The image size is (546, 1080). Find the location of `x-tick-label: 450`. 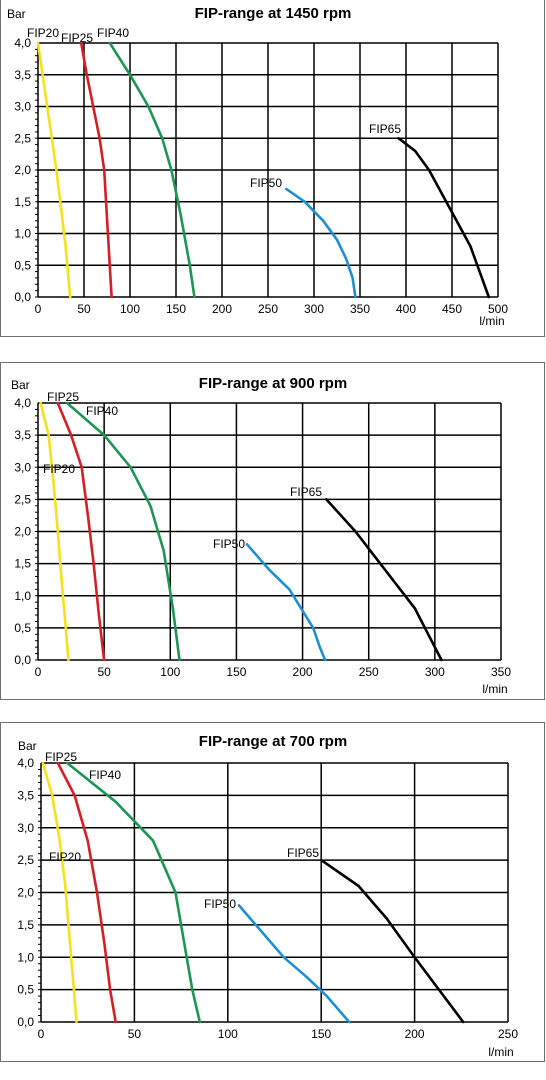

x-tick-label: 450 is located at coordinates (452, 309).